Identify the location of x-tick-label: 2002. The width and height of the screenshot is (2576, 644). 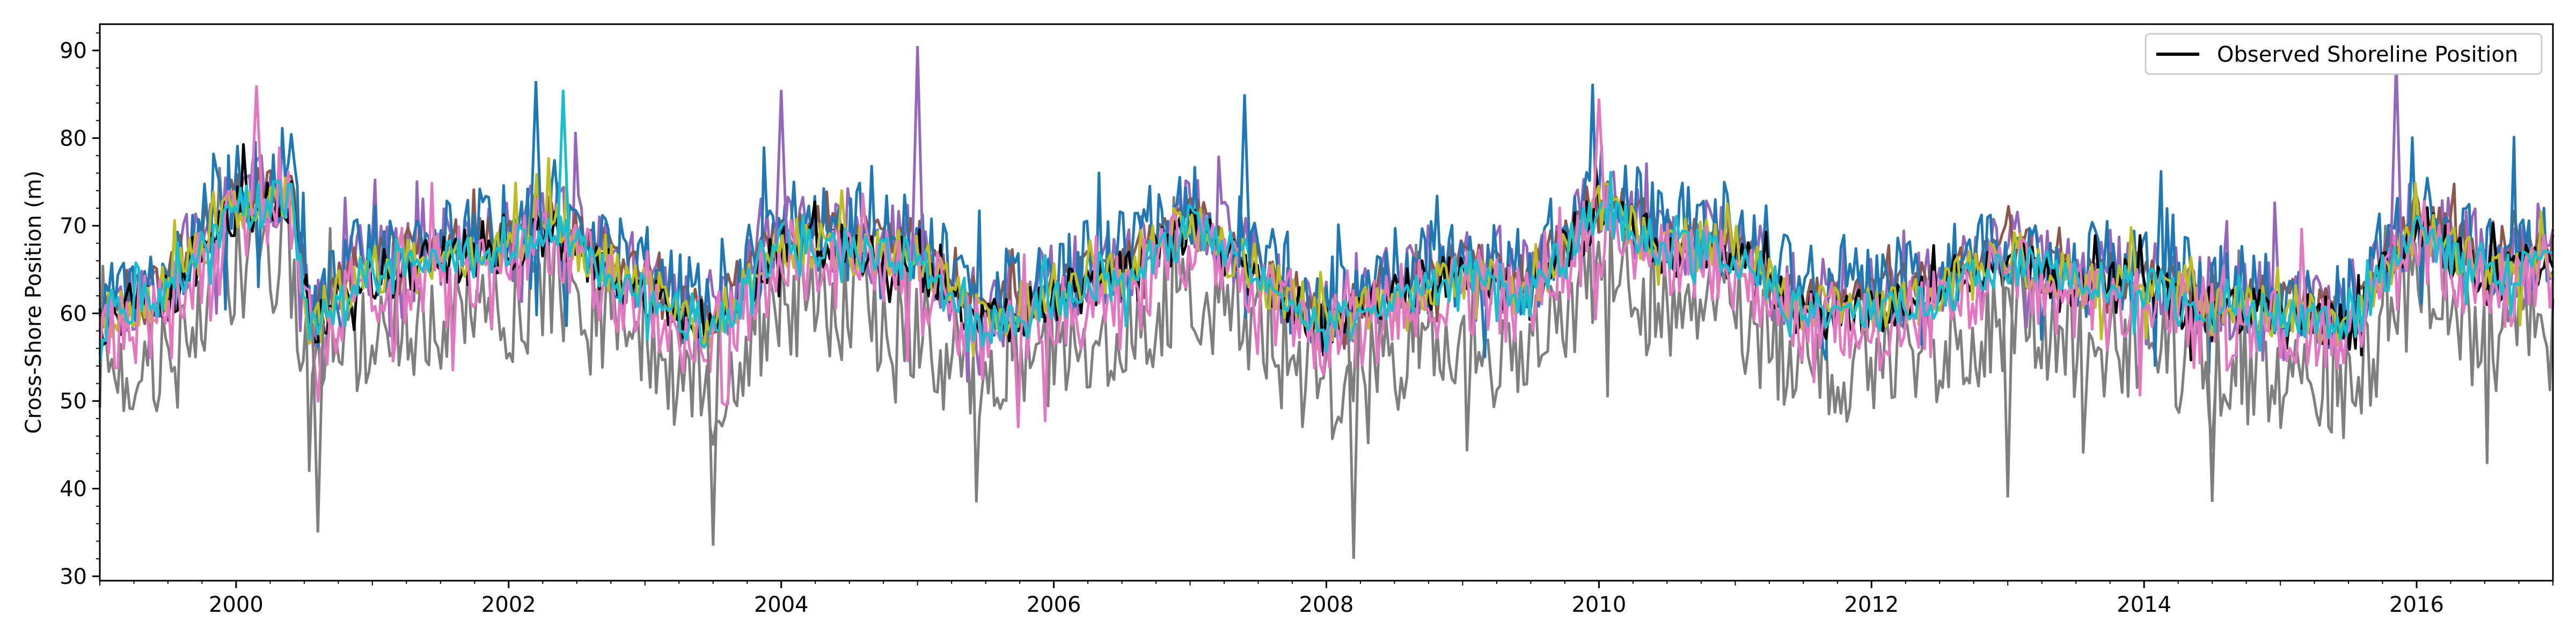
(508, 604).